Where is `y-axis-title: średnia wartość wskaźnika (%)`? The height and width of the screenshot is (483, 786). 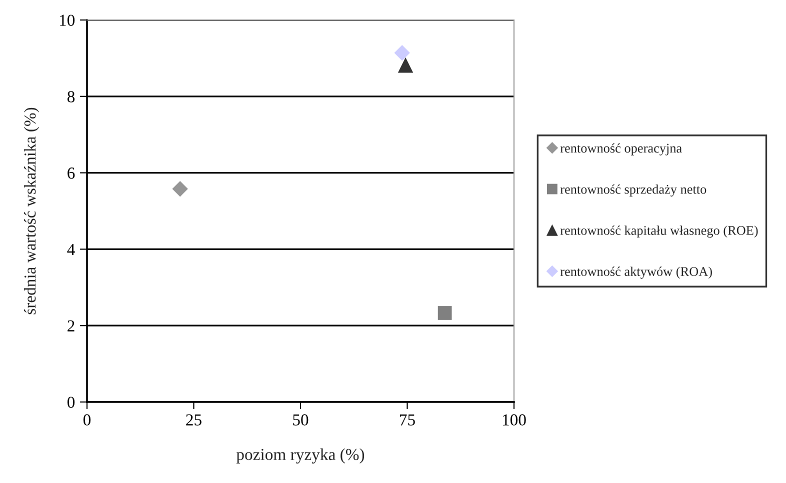
y-axis-title: średnia wartość wskaźnika (%) is located at coordinates (32, 211).